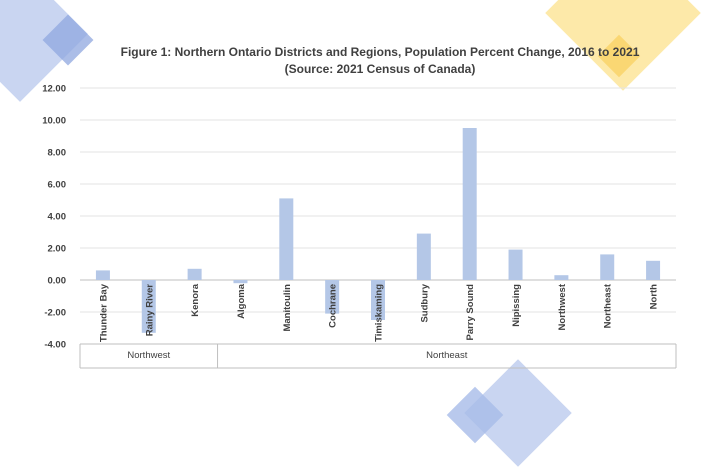 This screenshot has height=467, width=720. Describe the element at coordinates (516, 305) in the screenshot. I see `x-tick-label: Nipissing` at that location.